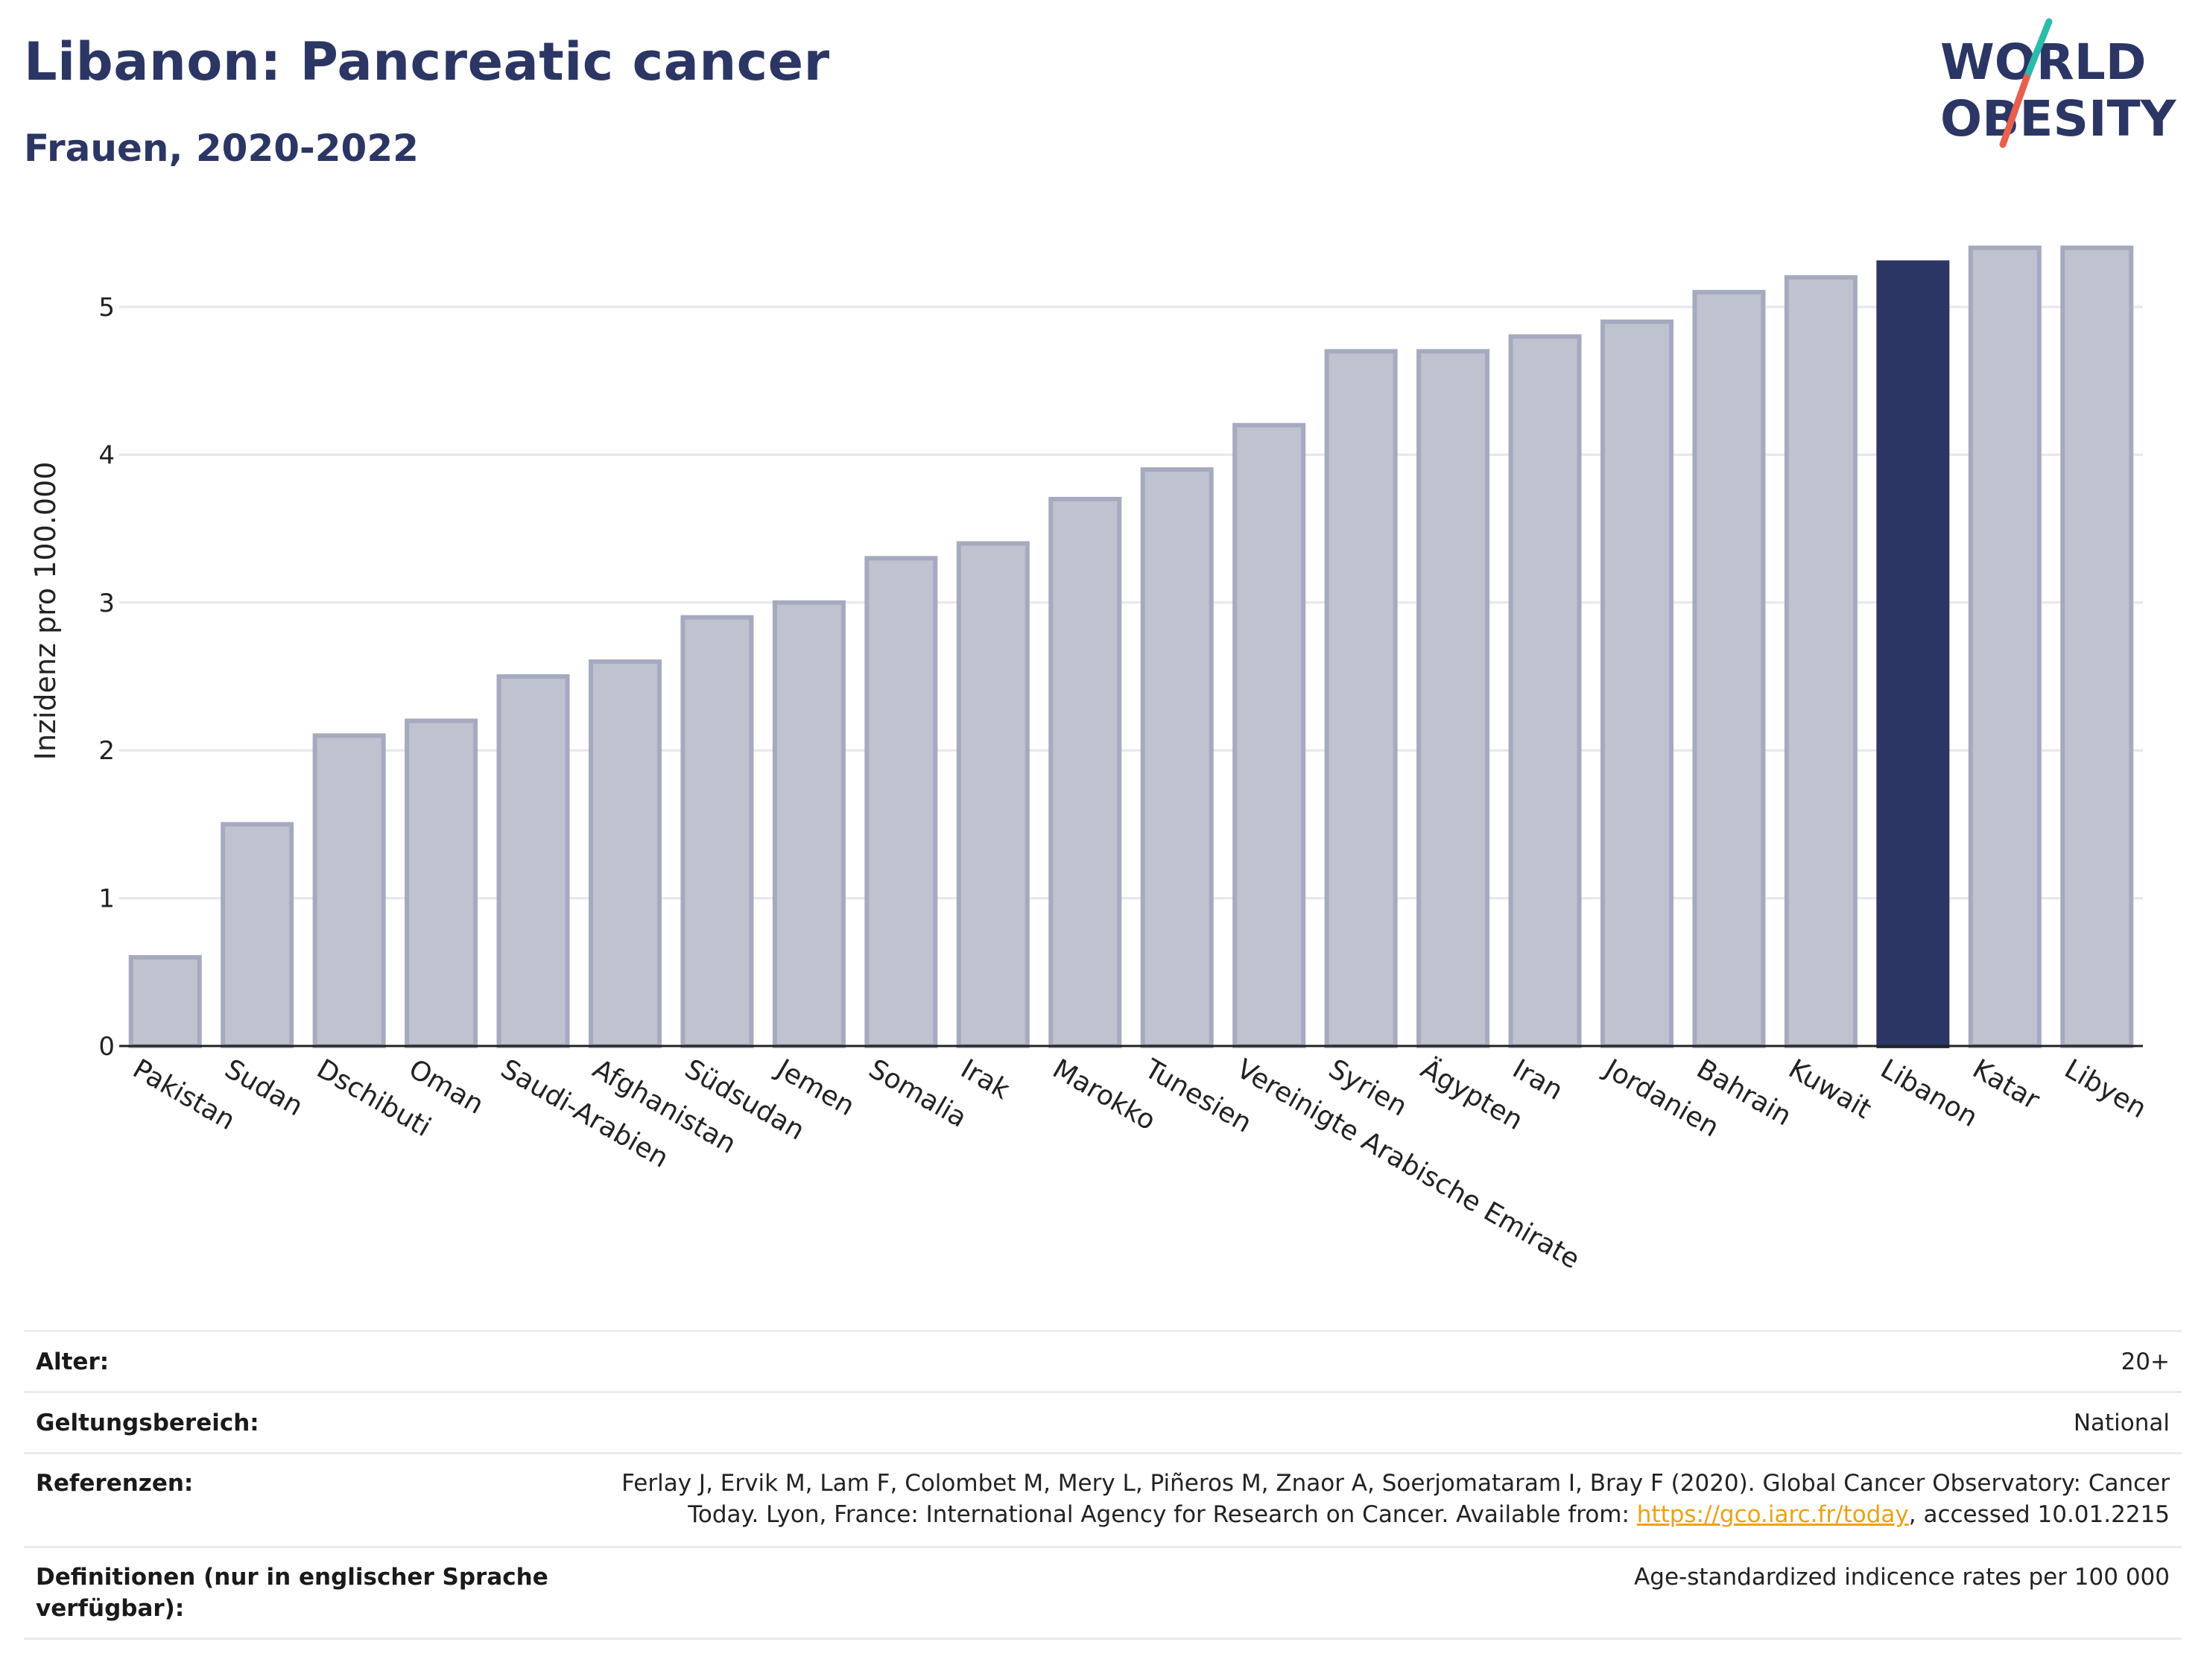 The image size is (2204, 1680). I want to click on references-link: https://gco.iarc.fr/today, so click(1772, 1514).